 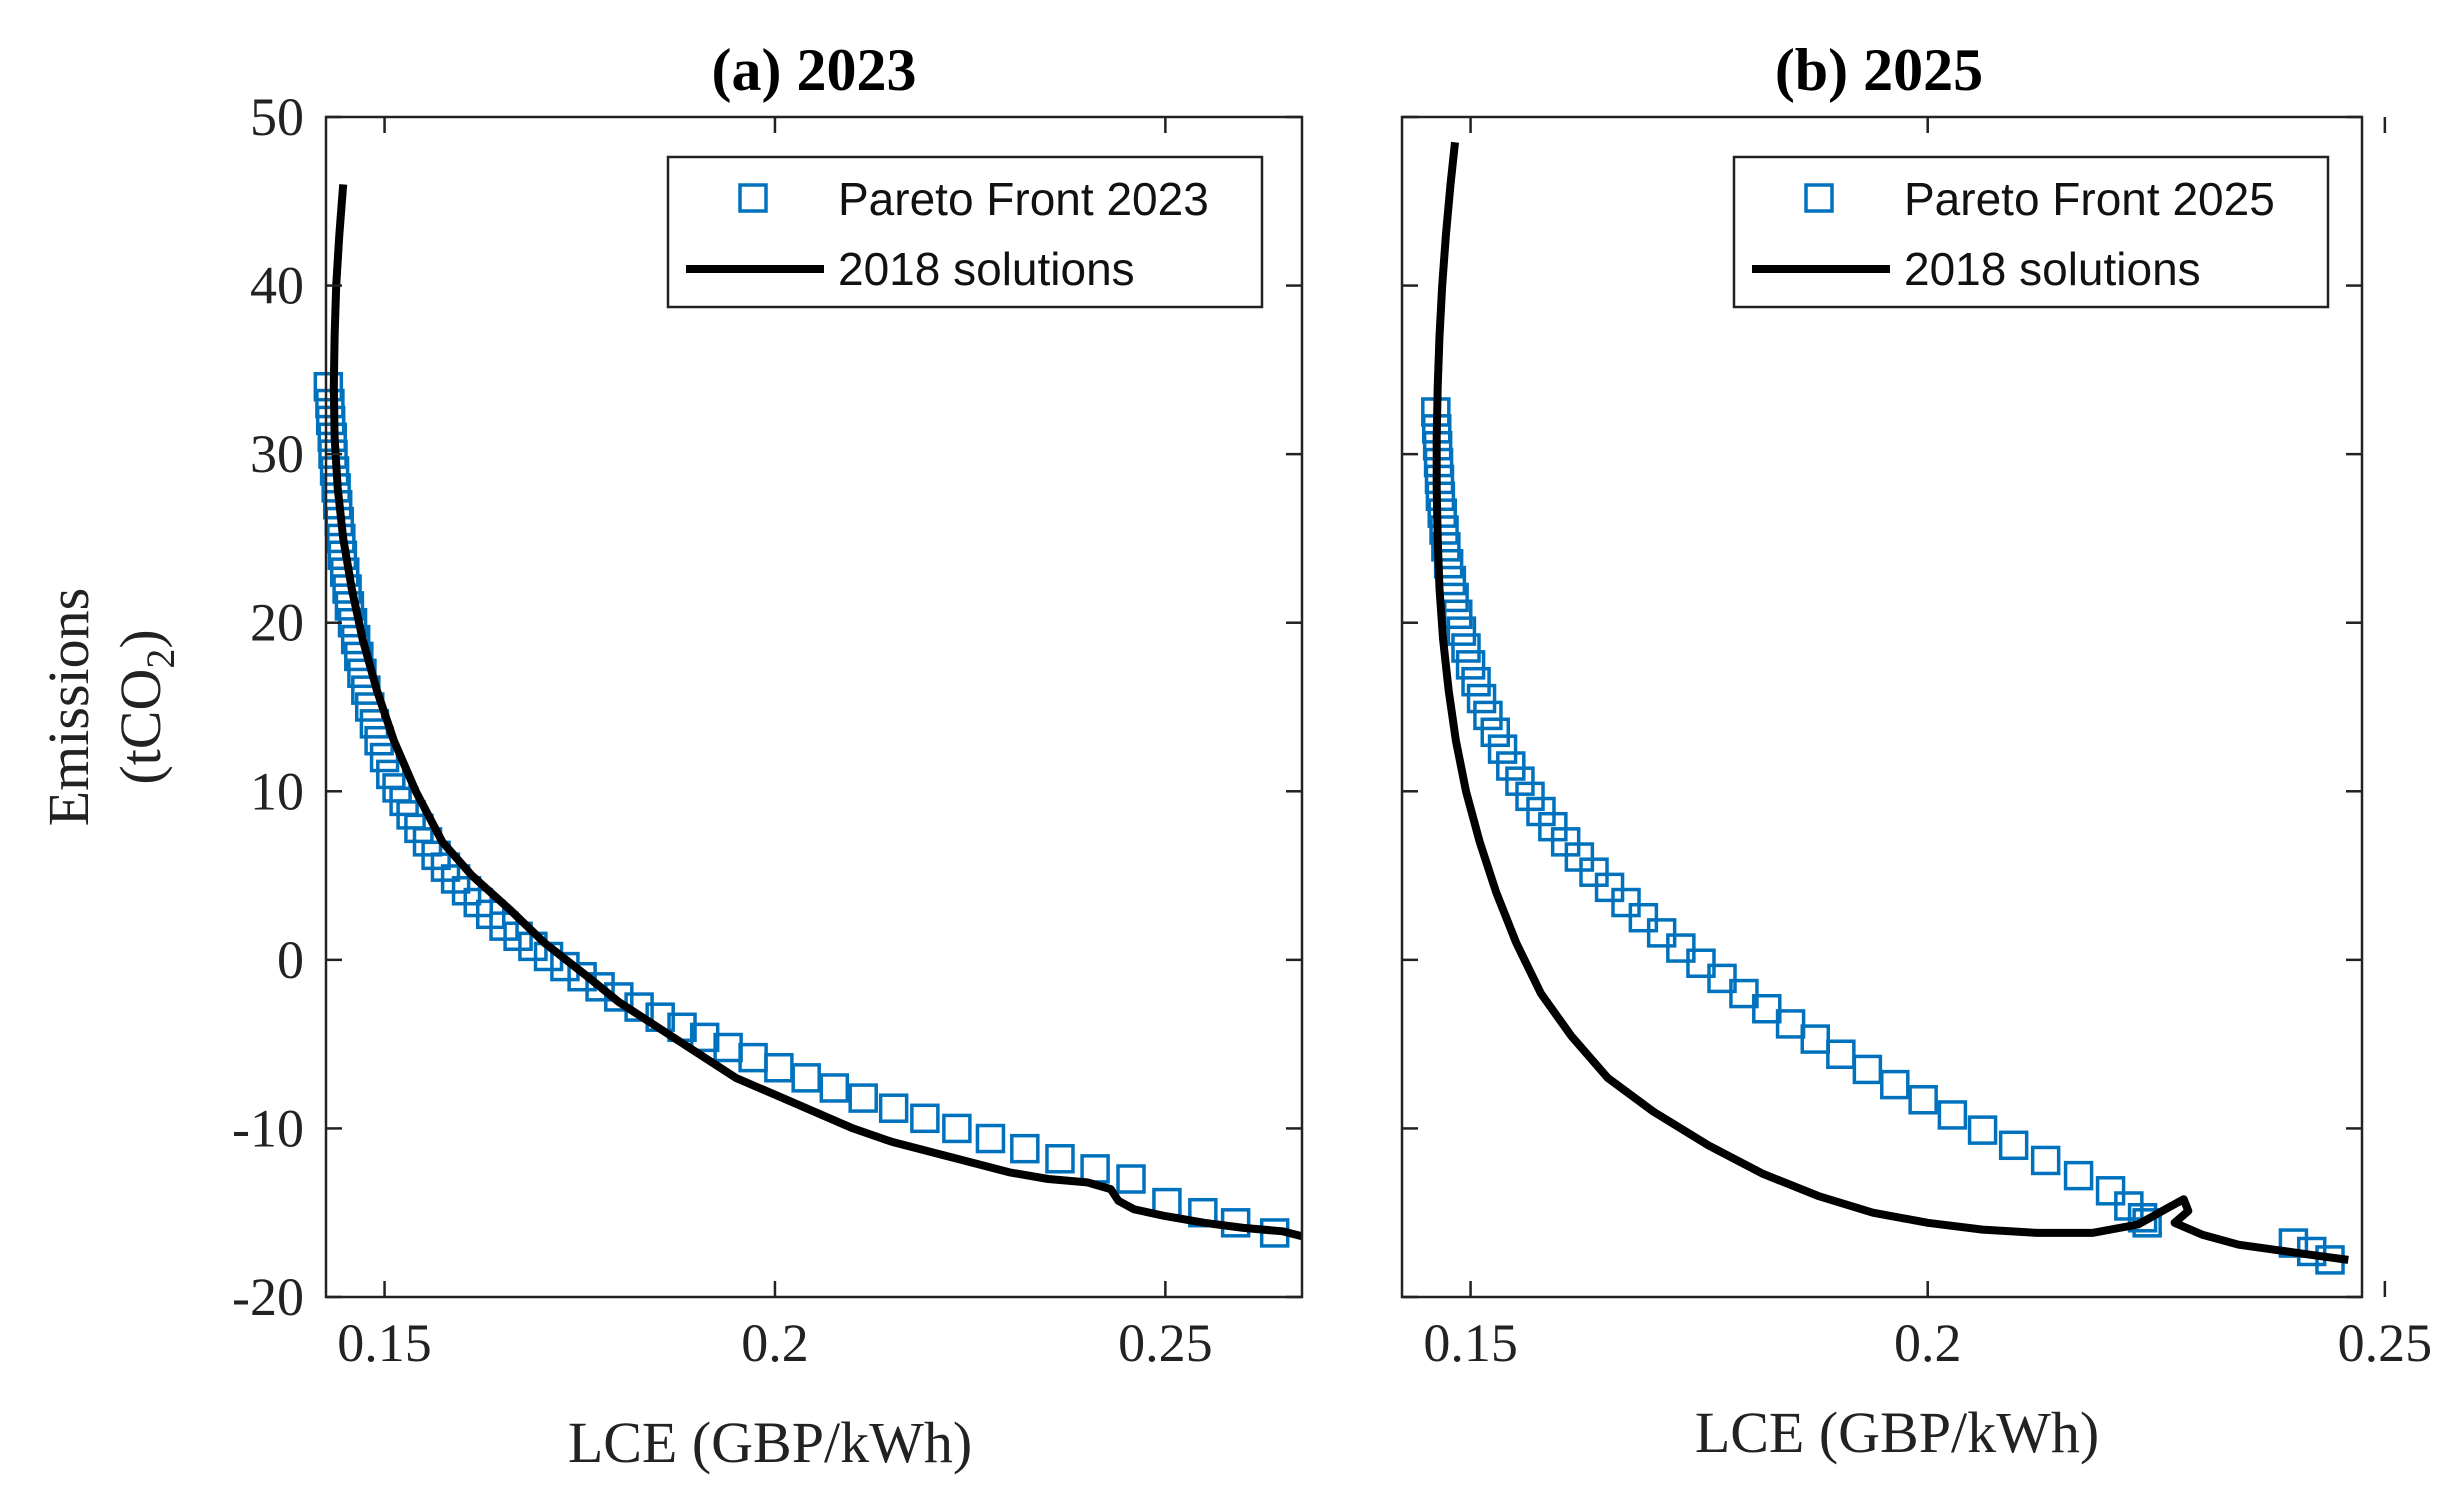 What do you see at coordinates (1819, 198) in the screenshot?
I see `legend-pareto-marker-b` at bounding box center [1819, 198].